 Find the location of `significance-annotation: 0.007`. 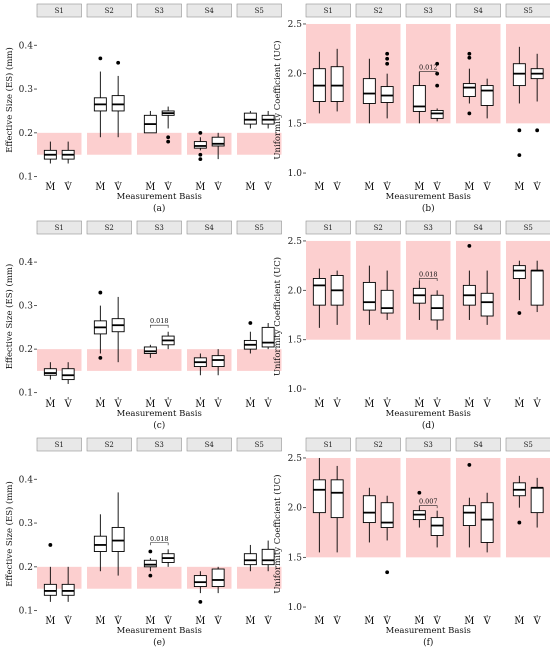

significance-annotation: 0.007 is located at coordinates (428, 503).